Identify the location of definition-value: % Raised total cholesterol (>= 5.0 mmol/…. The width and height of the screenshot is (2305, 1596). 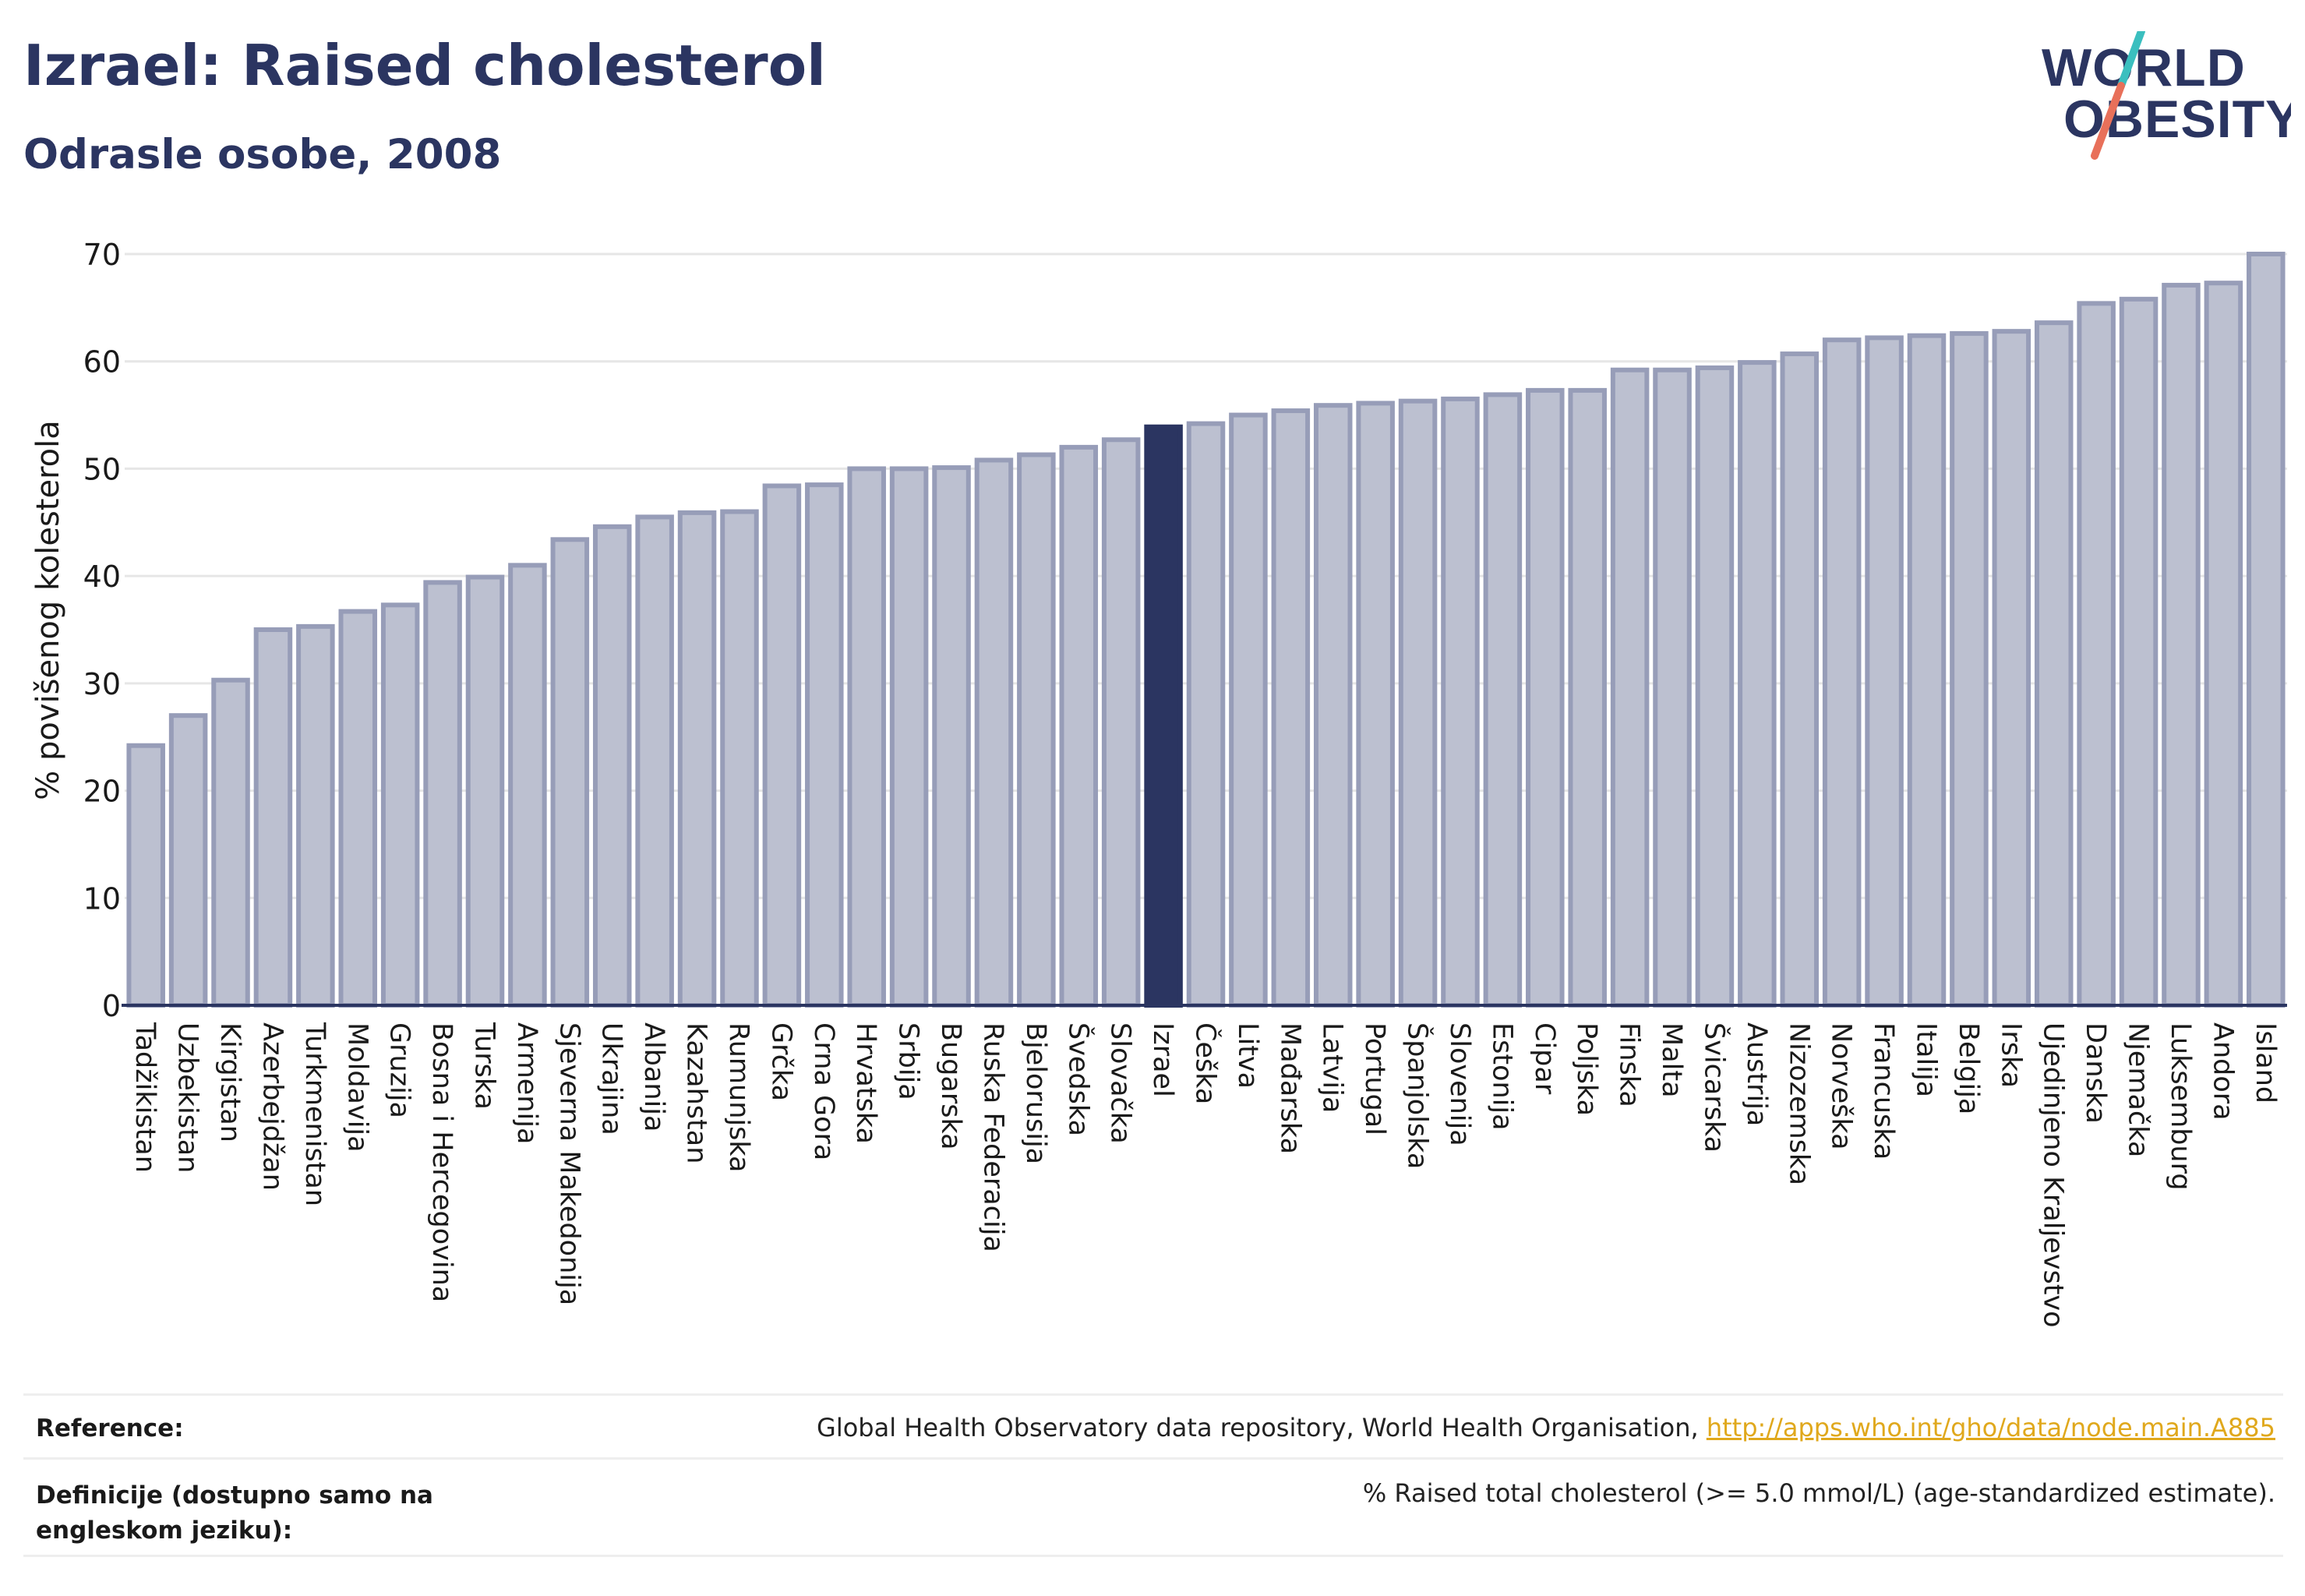
(1818, 1493).